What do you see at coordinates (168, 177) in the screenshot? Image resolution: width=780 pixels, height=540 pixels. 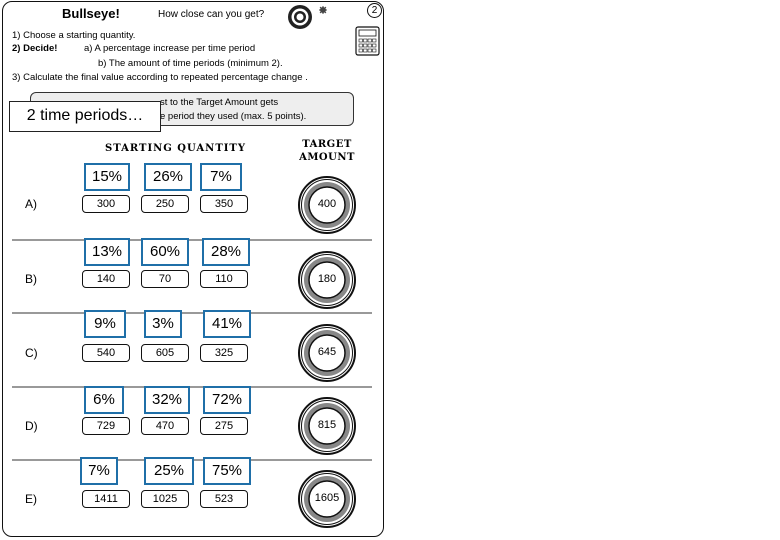 I see `percent-increase-box: 26%` at bounding box center [168, 177].